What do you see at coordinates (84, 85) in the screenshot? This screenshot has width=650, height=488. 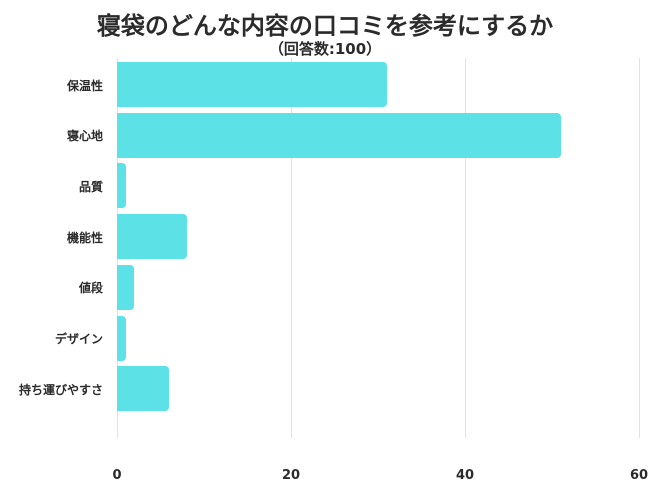 I see `y-category-label: 保温性` at bounding box center [84, 85].